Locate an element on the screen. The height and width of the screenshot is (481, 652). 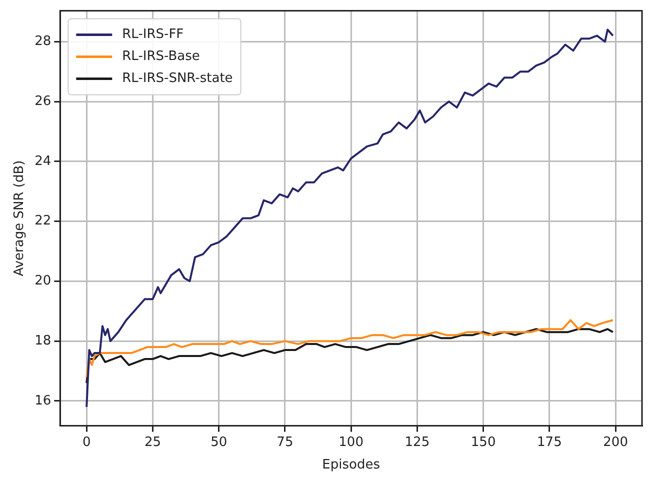
legend-label: RL-IRS-FF is located at coordinates (153, 34).